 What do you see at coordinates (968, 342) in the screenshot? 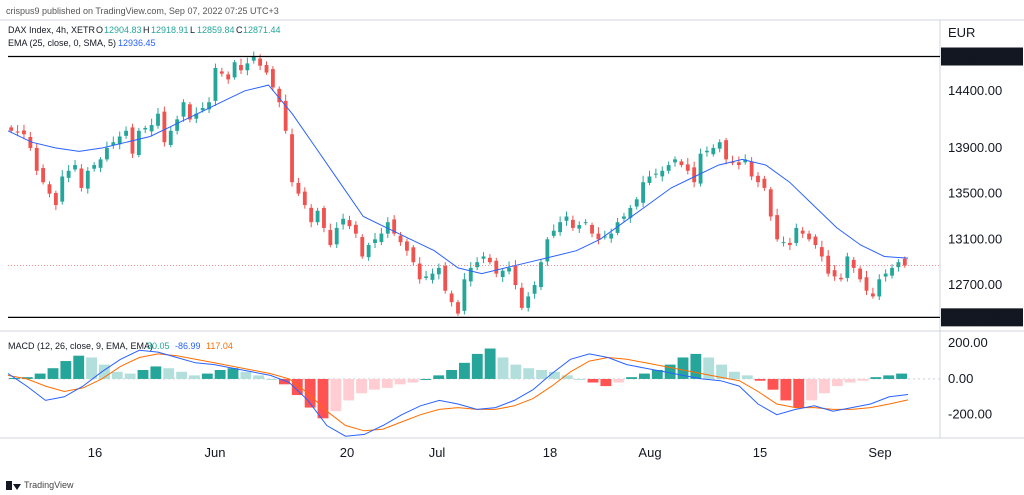
I see `macd-tick-label: 200.00` at bounding box center [968, 342].